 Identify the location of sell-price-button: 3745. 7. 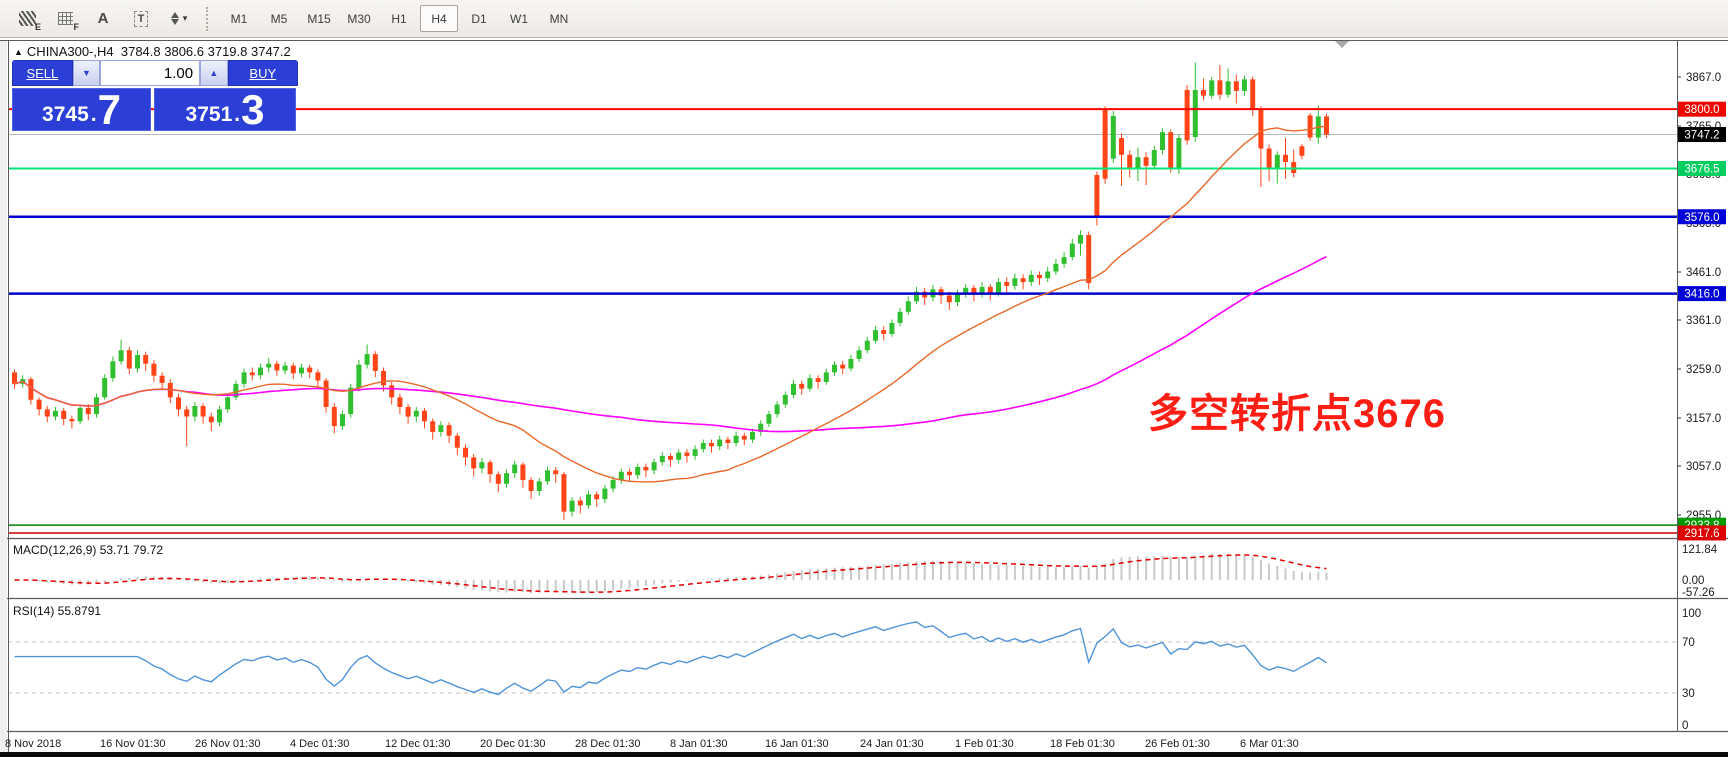
(81, 109).